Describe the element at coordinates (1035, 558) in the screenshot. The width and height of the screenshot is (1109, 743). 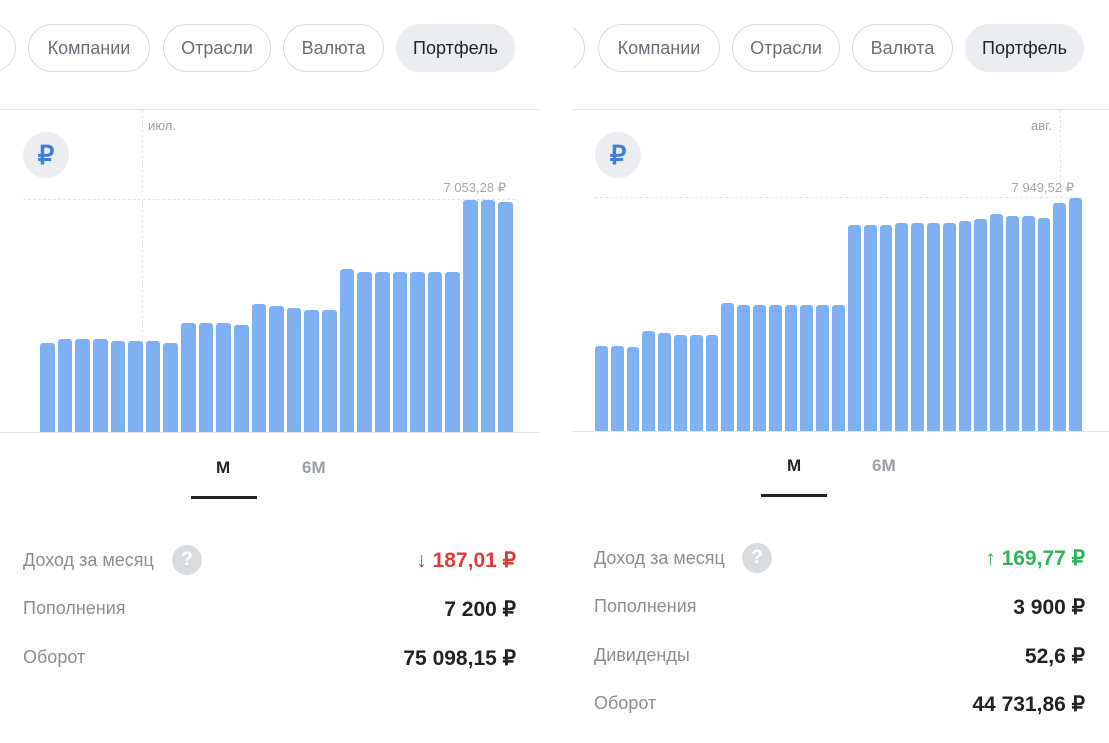
I see `stat-value-monthly-income: ↑ 169,77 ₽` at that location.